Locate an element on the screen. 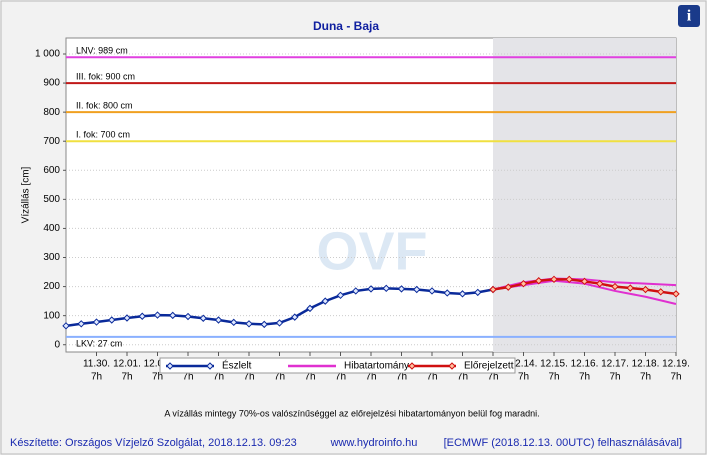  info-icon: i is located at coordinates (689, 16).